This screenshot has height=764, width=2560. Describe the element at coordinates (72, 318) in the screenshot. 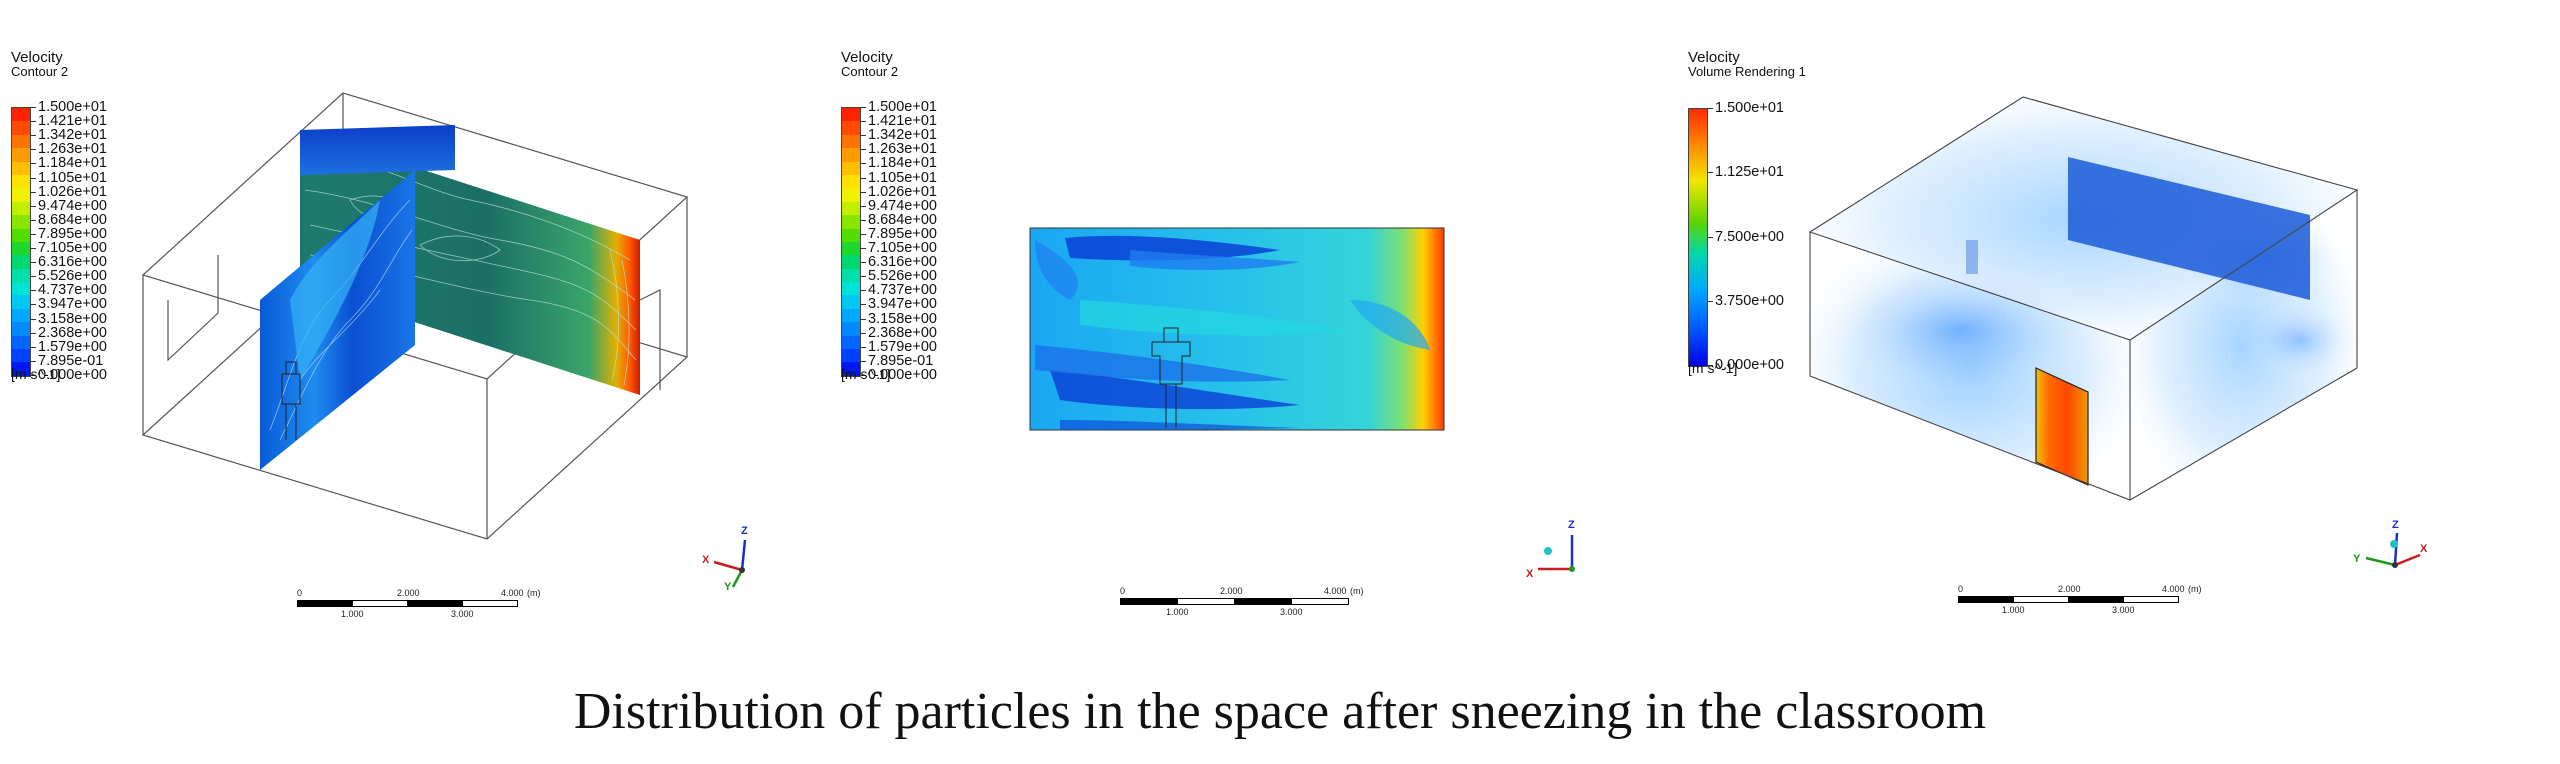

I see `legend-label: 3.158e+00` at that location.